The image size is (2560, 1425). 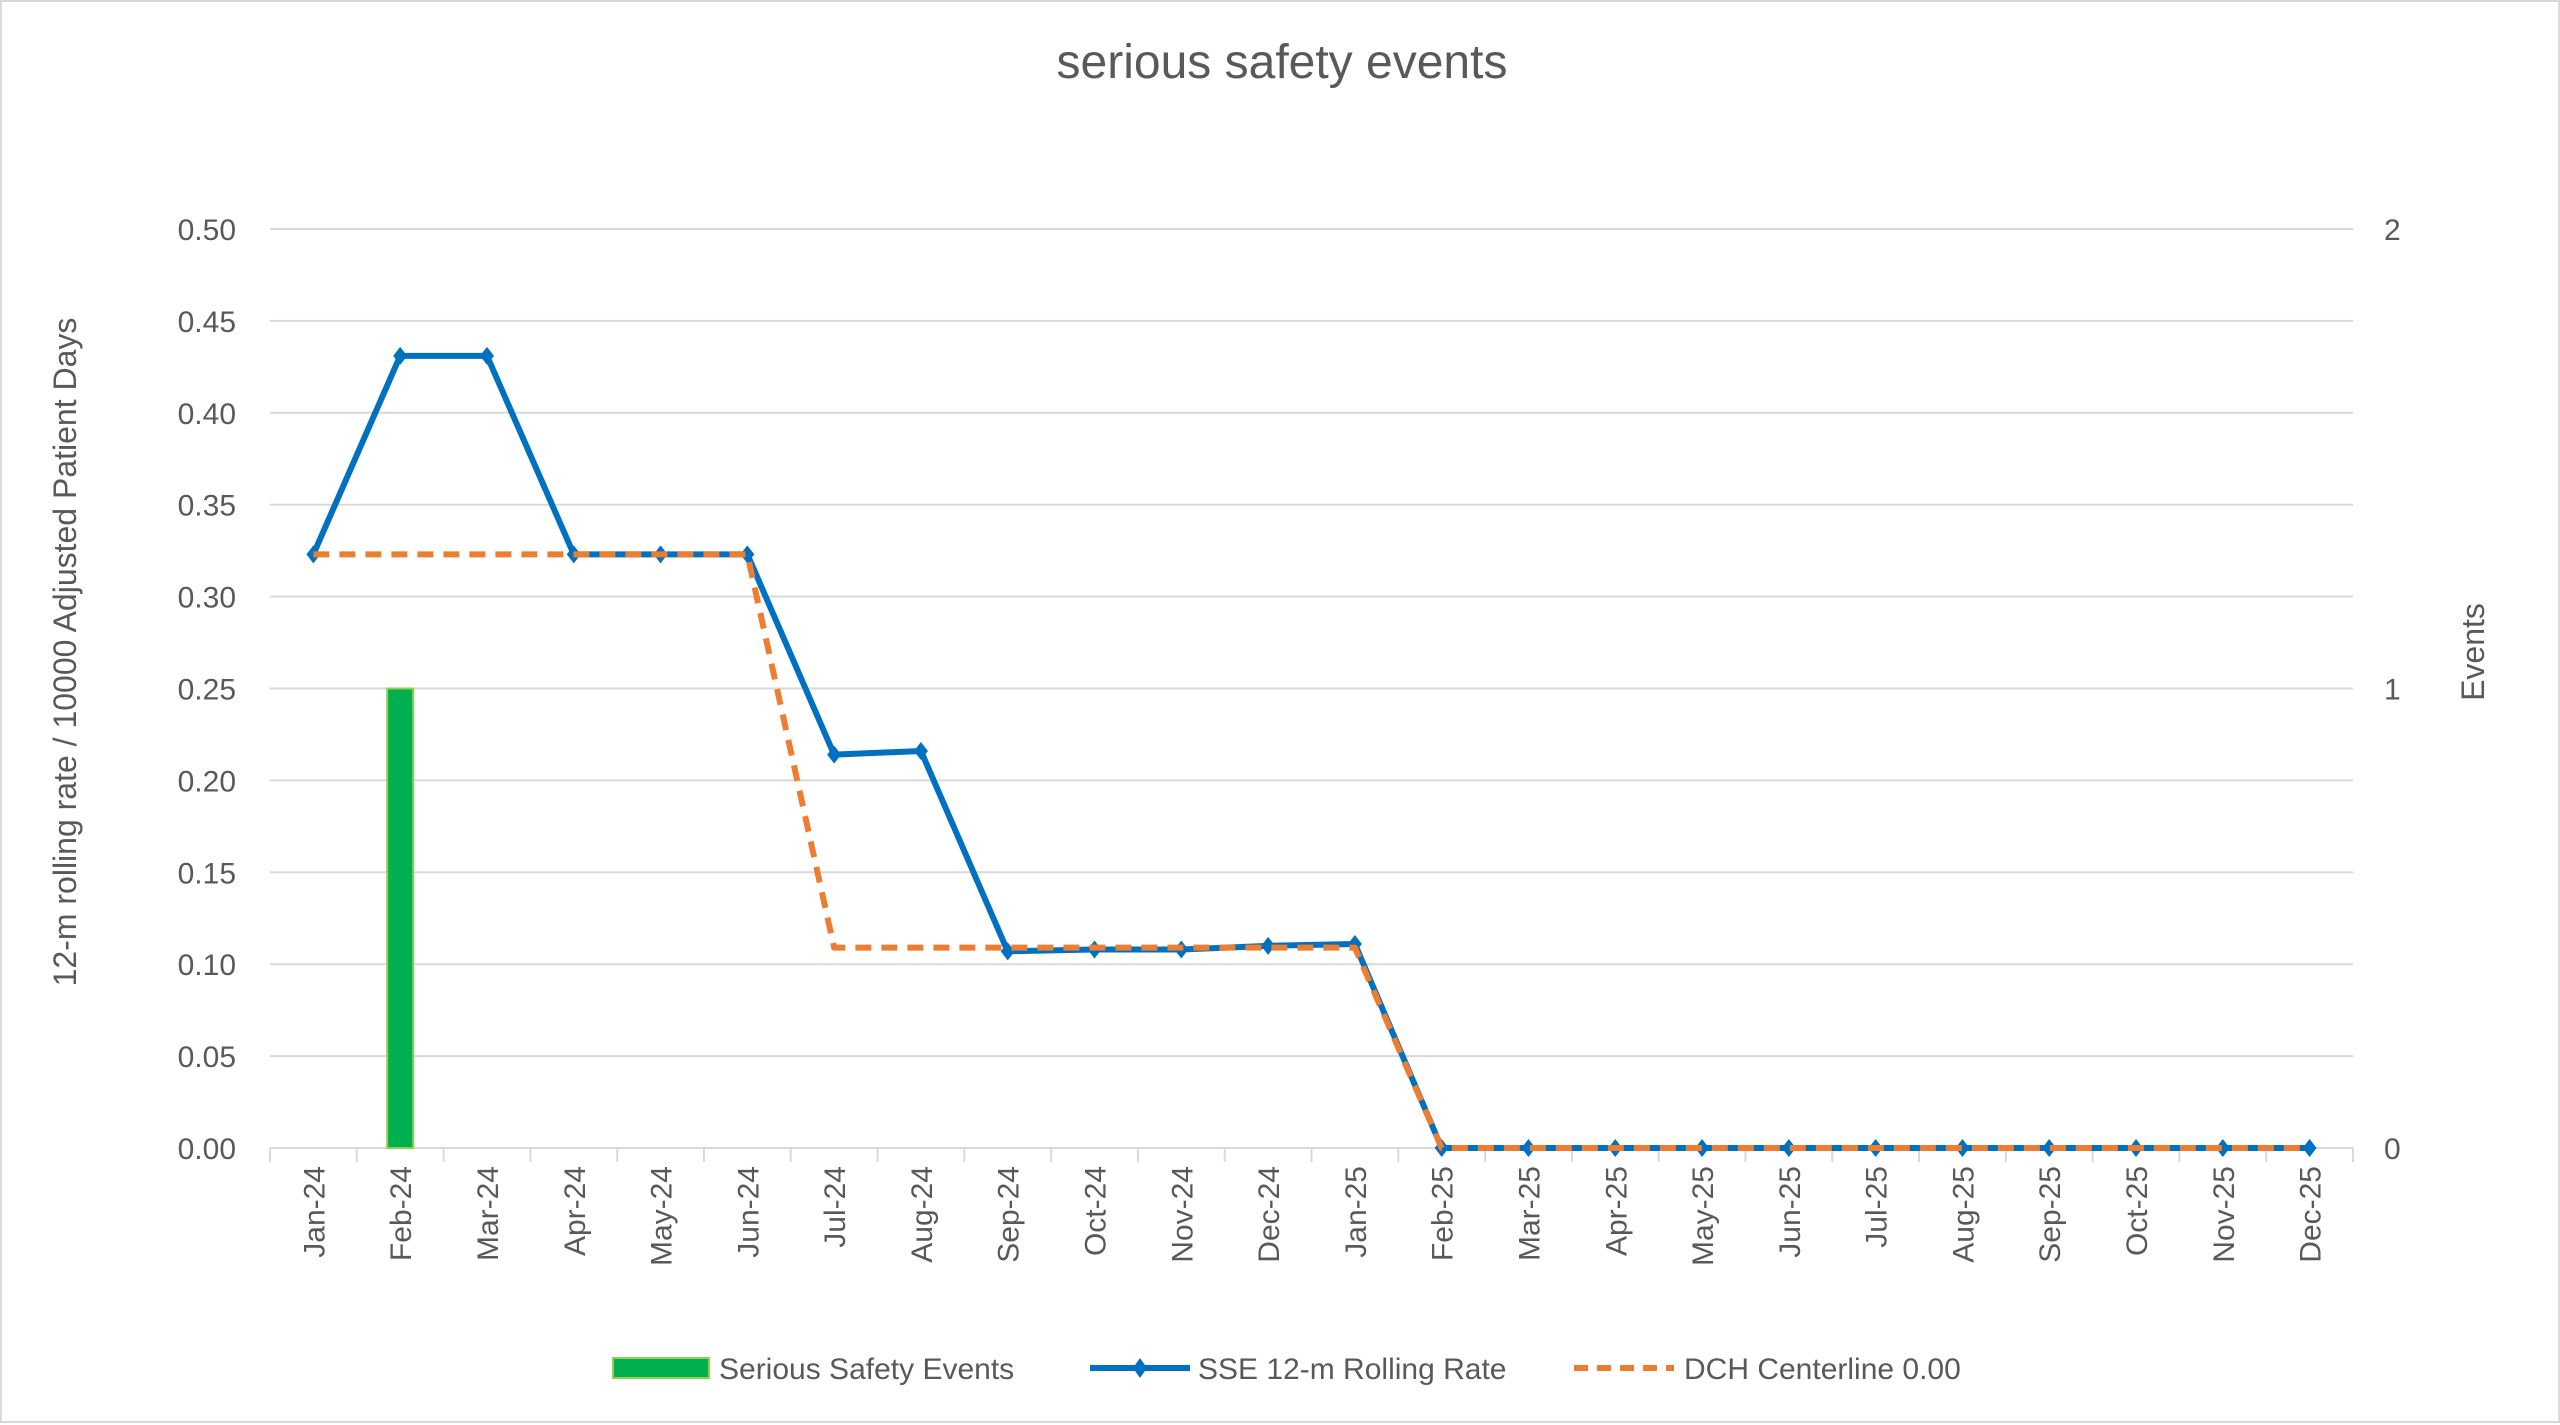 What do you see at coordinates (1790, 1212) in the screenshot?
I see `x-tick-label: Jun-25` at bounding box center [1790, 1212].